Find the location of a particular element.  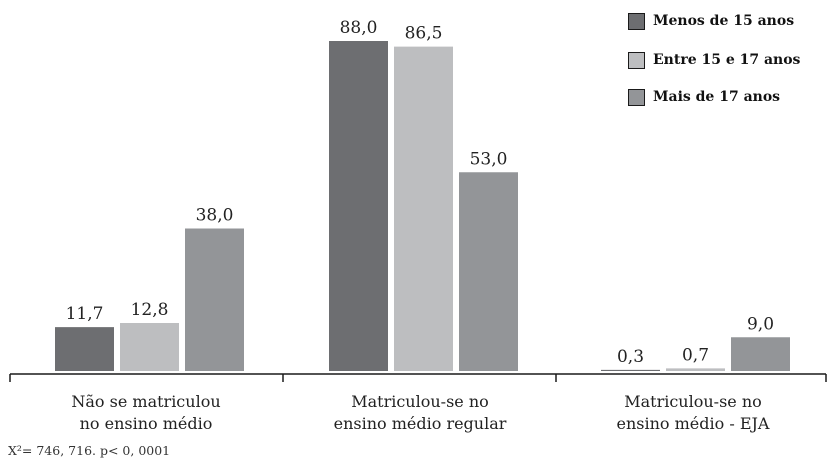

bar-menos-de-15-anos-matriculou-se-no-ensino-medio-regular is located at coordinates (358, 206).